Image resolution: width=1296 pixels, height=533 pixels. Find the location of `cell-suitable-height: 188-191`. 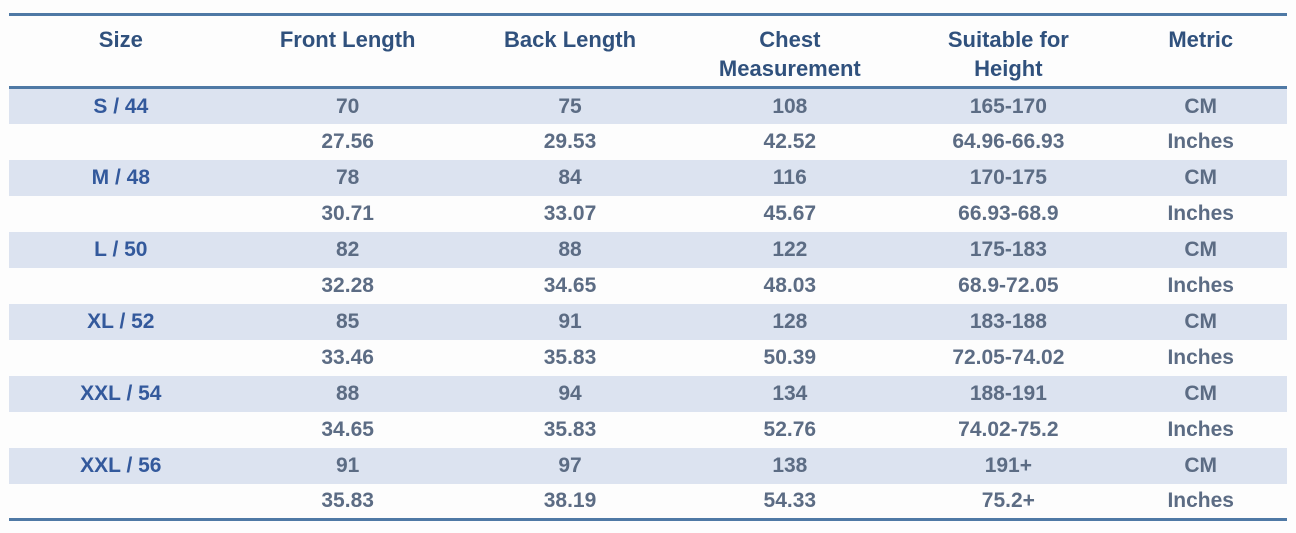

cell-suitable-height: 188-191 is located at coordinates (1008, 393).